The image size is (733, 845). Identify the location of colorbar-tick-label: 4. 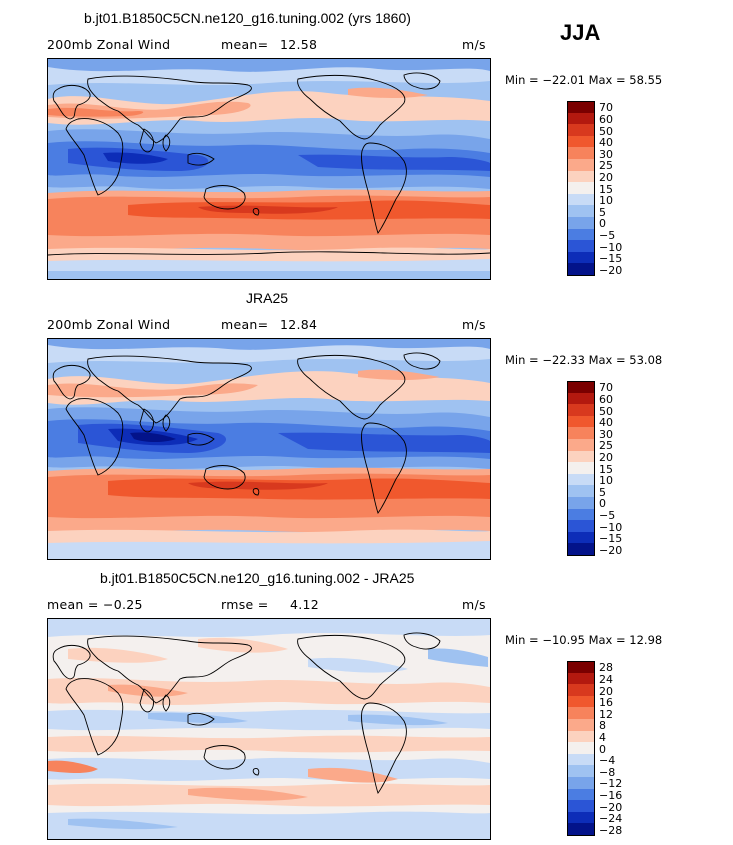
(602, 737).